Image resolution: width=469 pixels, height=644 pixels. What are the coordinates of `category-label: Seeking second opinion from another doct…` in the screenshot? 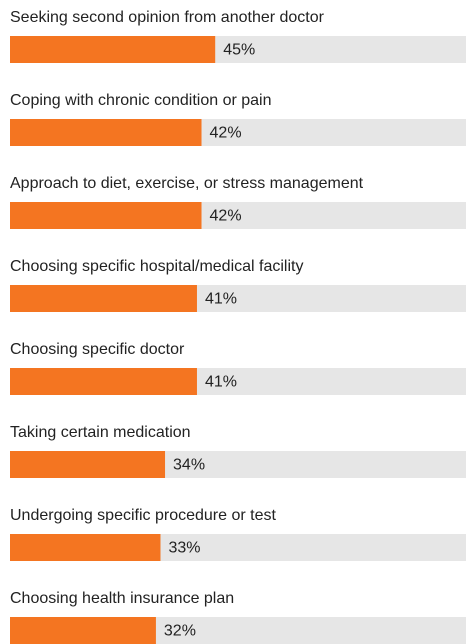 It's located at (167, 17).